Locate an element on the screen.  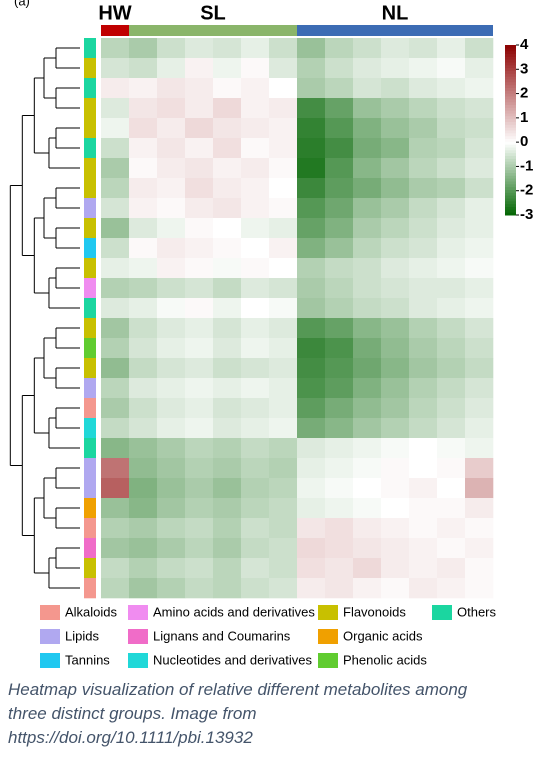
legend-label: Phenolic acids is located at coordinates (385, 659).